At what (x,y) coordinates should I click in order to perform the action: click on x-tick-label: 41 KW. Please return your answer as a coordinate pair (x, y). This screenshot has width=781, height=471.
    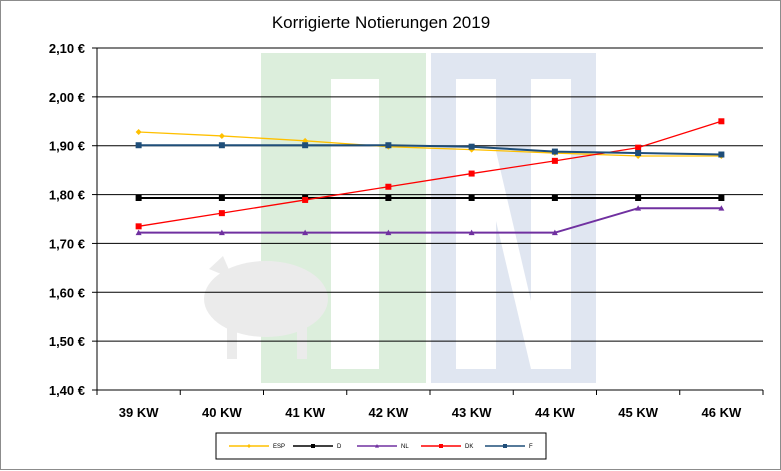
    Looking at the image, I should click on (305, 412).